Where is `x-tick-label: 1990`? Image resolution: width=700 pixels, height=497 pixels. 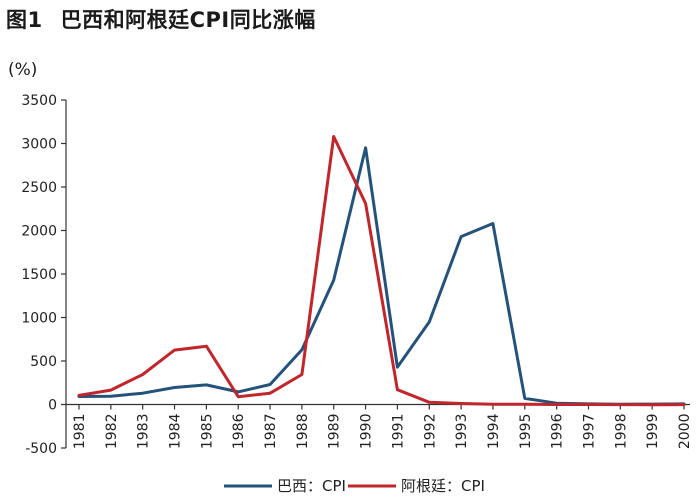
x-tick-label: 1990 is located at coordinates (367, 432).